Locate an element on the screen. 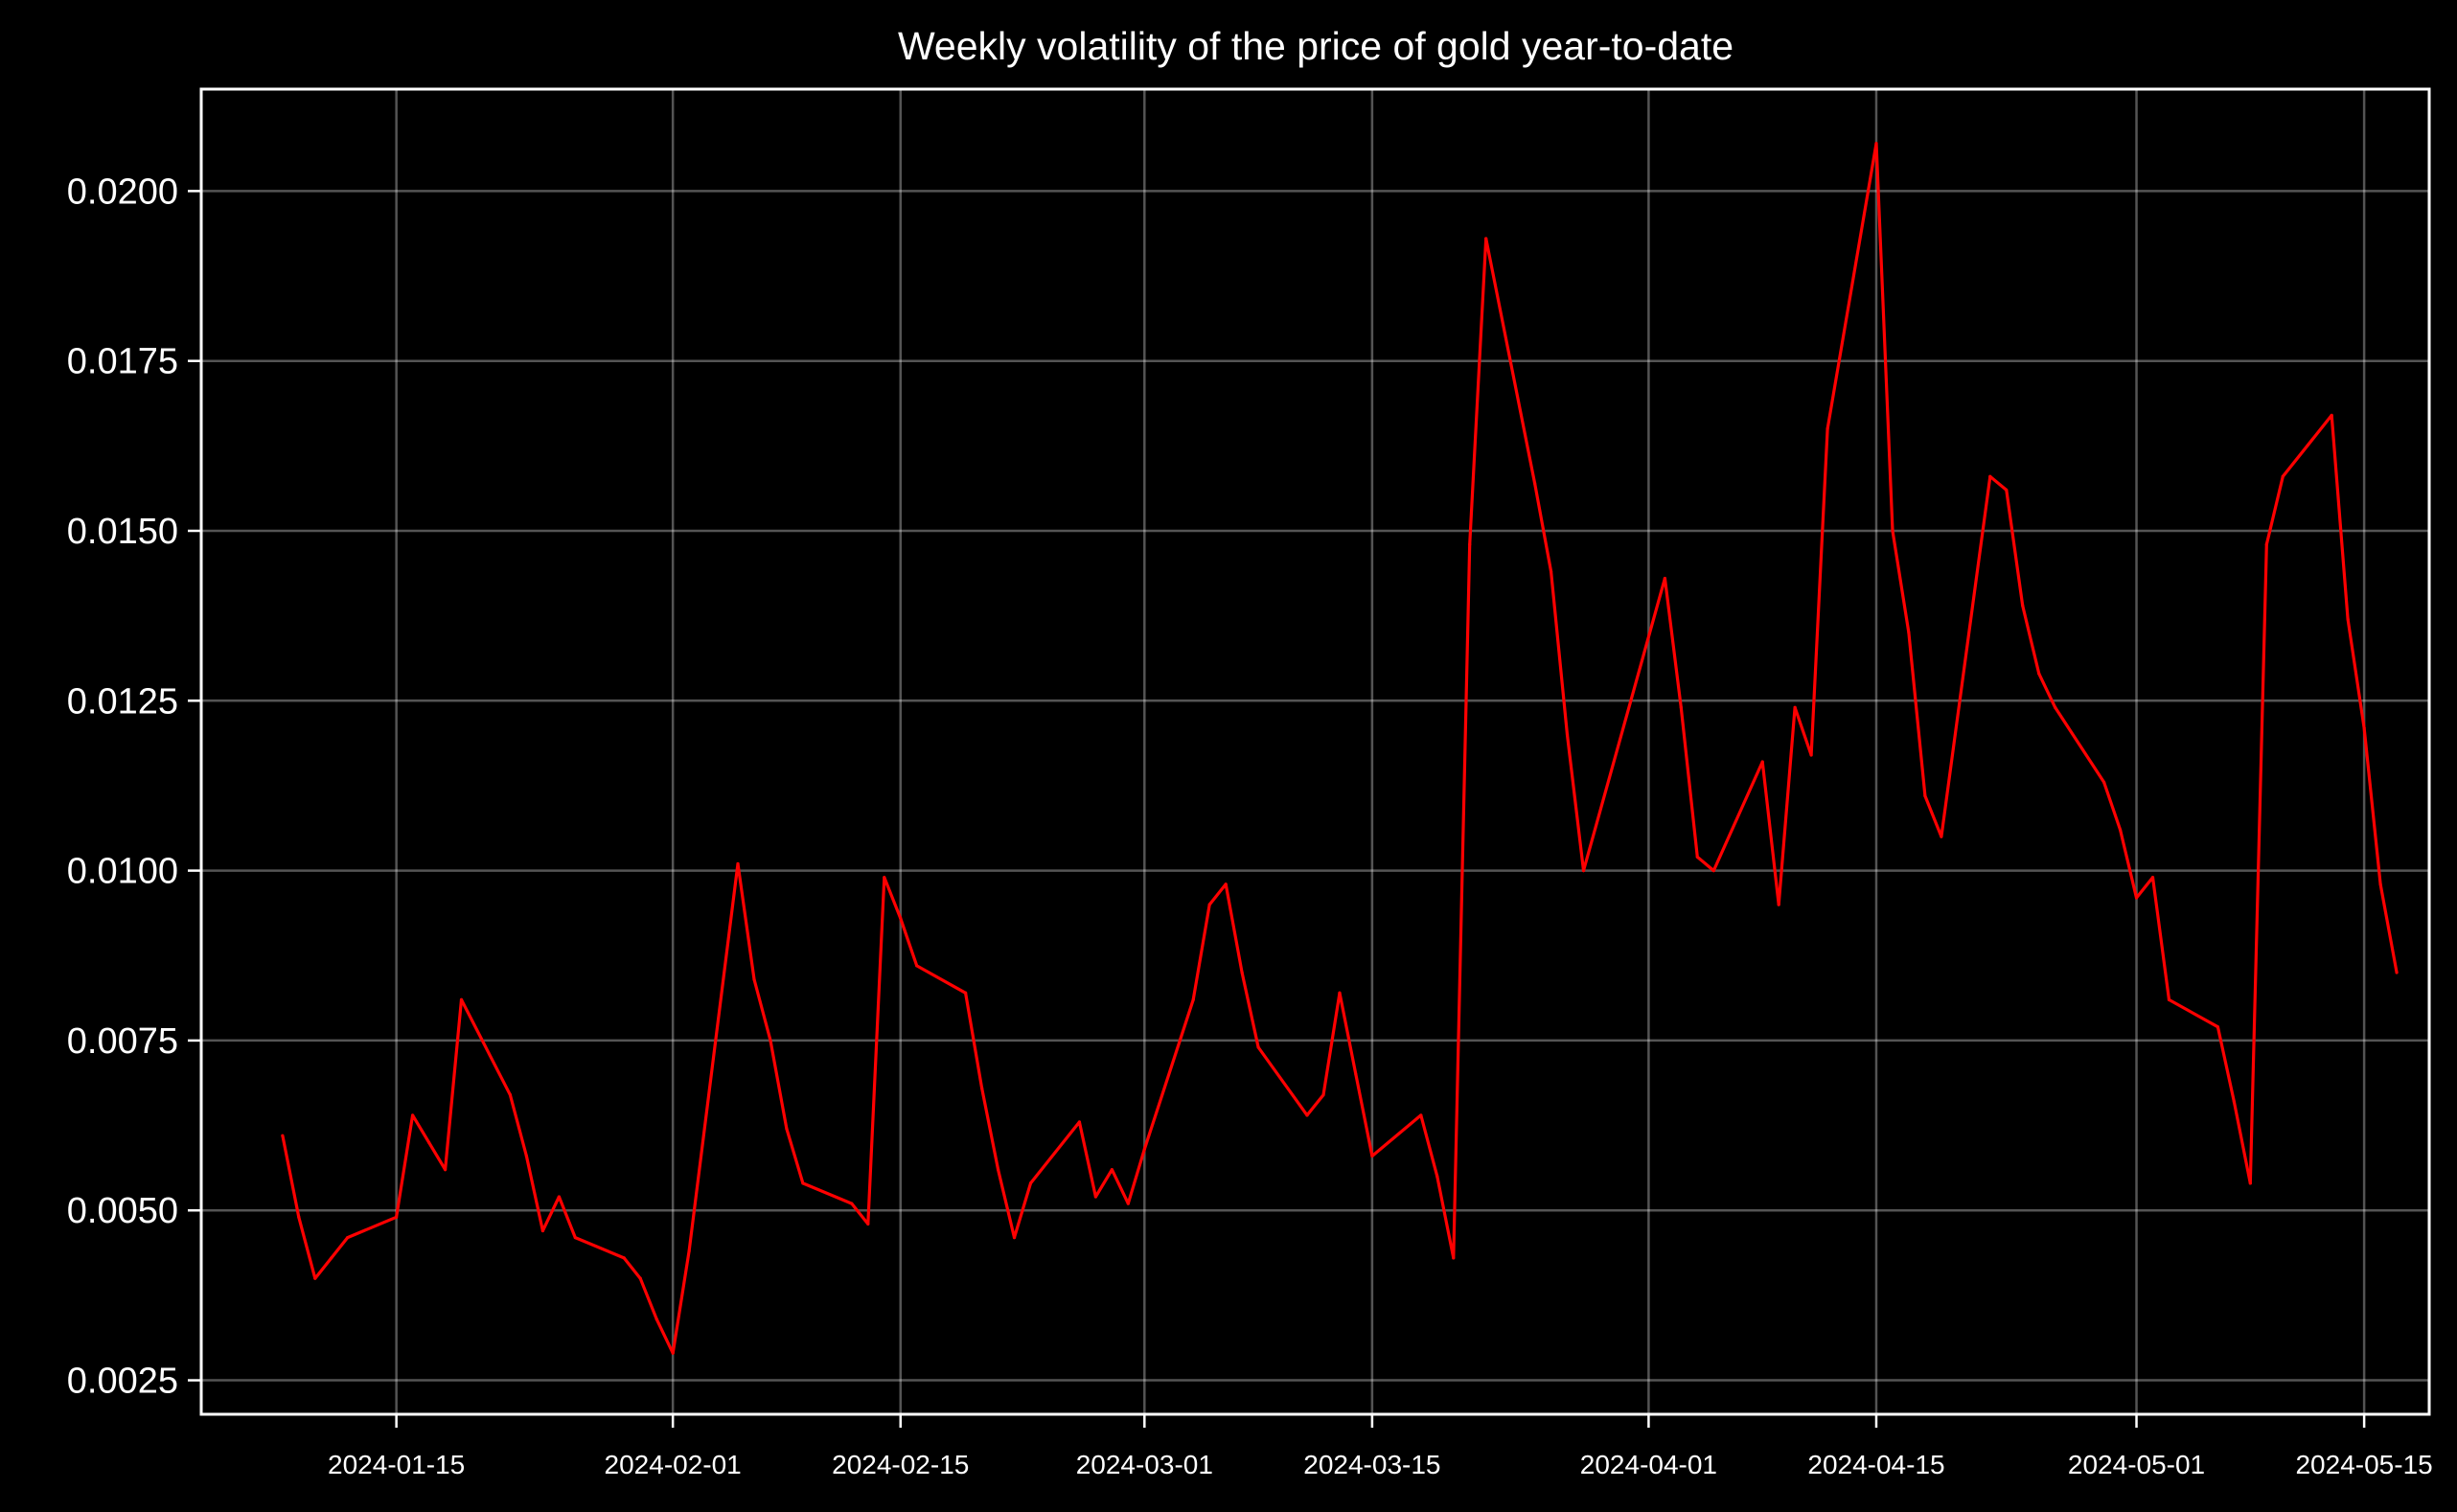  x-tick-label: 2024-04-15 is located at coordinates (1875, 1465).